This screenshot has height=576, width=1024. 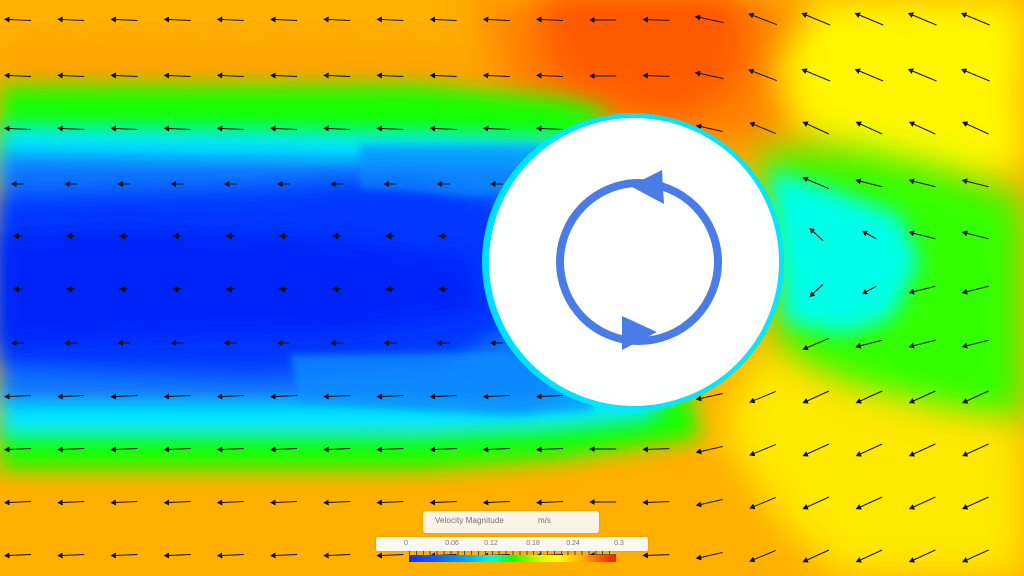 What do you see at coordinates (511, 522) in the screenshot?
I see `legend-title-panel: Velocity Magnitude m/s` at bounding box center [511, 522].